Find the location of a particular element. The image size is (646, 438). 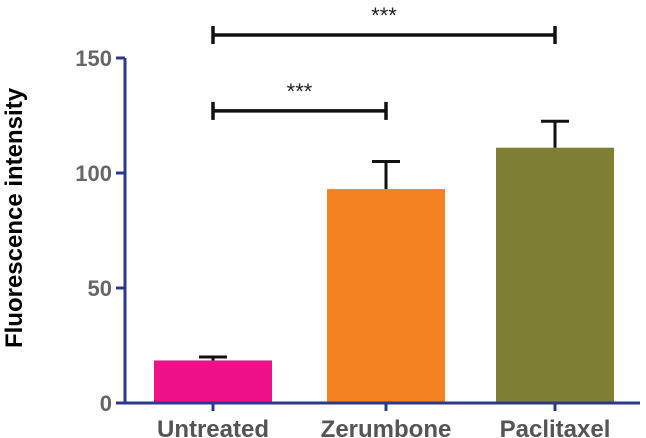

bar-zerumbone is located at coordinates (386, 295).